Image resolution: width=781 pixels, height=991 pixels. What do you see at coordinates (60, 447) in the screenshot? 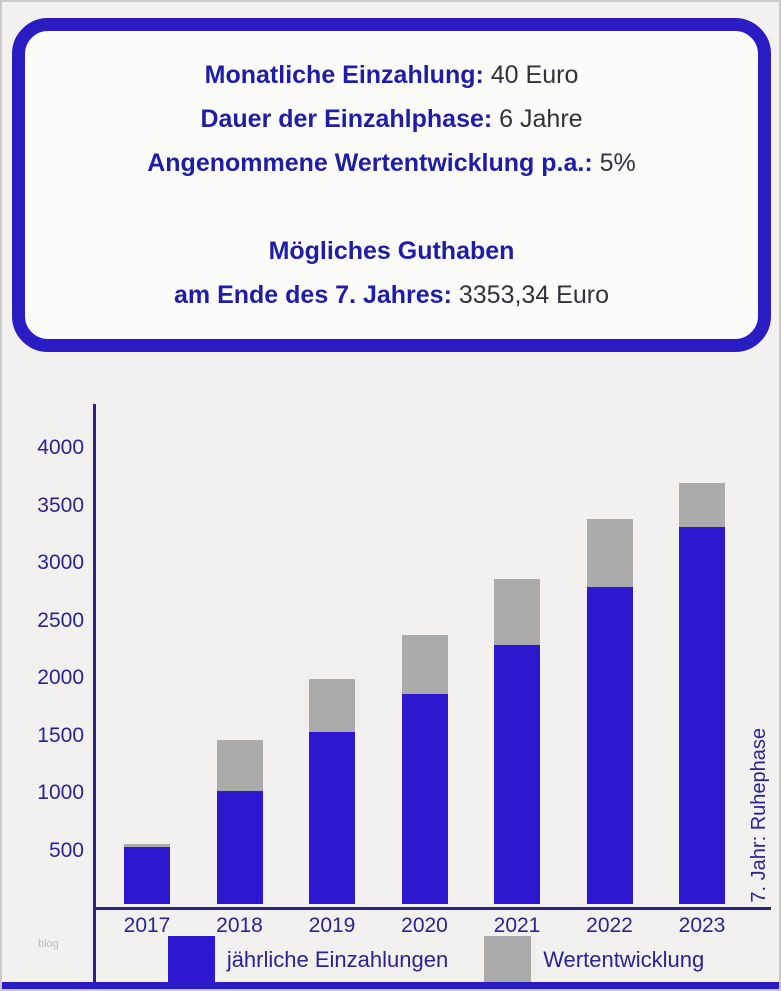
I see `y-tick-label: 4000` at bounding box center [60, 447].